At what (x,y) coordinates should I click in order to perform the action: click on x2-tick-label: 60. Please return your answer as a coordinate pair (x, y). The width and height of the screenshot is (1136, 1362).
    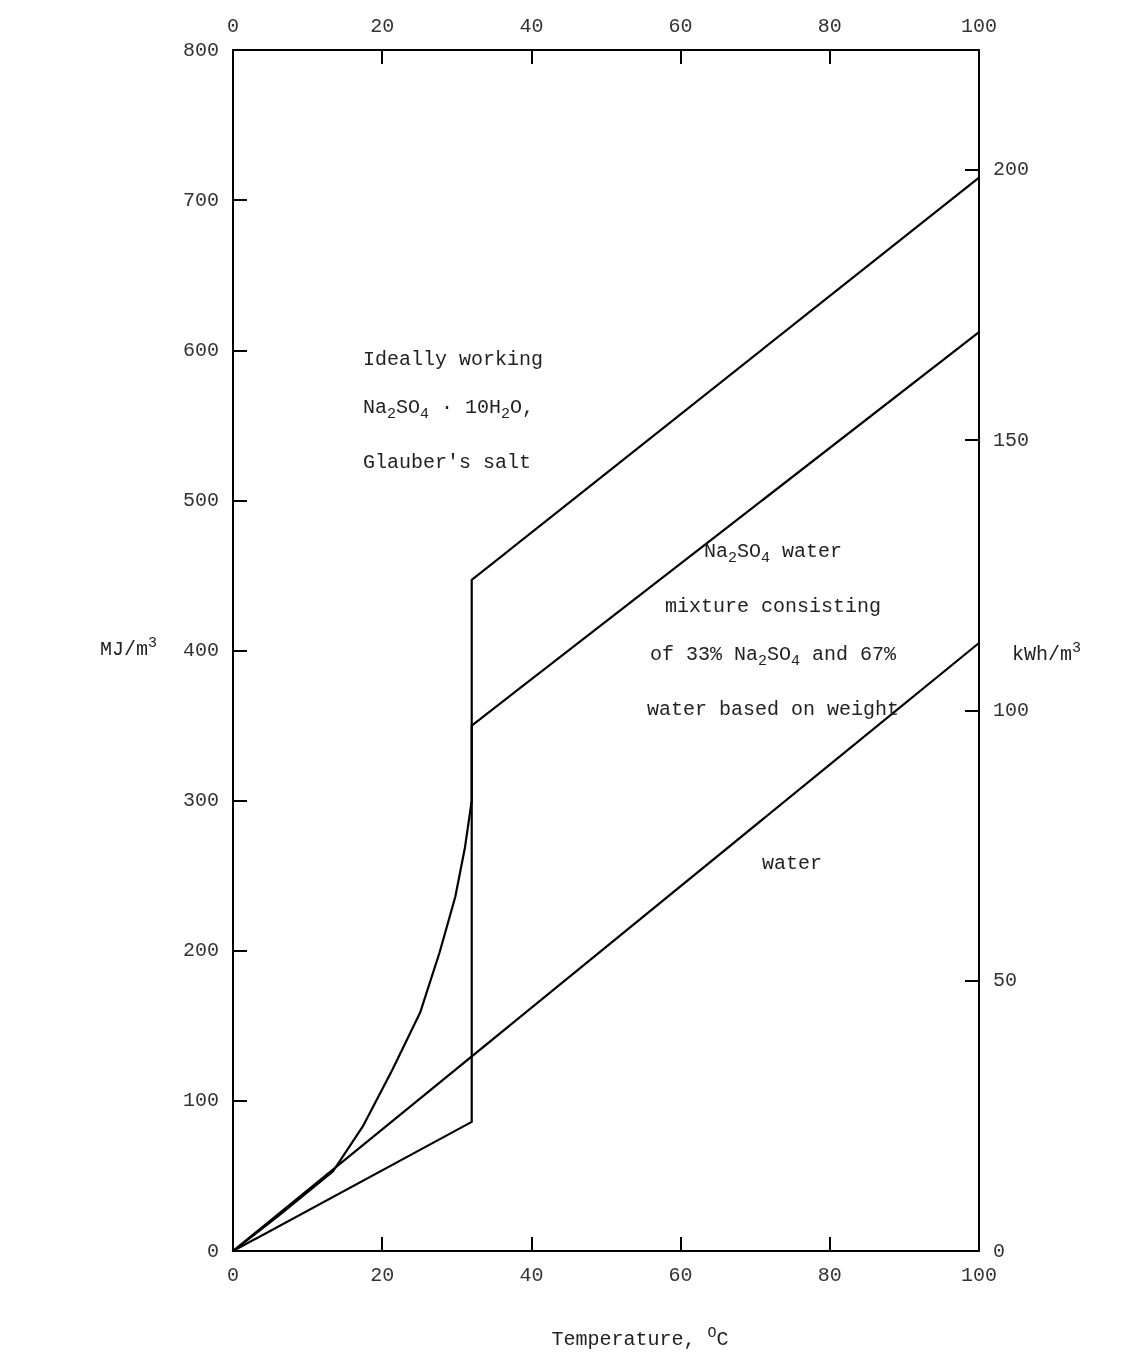
    Looking at the image, I should click on (680, 26).